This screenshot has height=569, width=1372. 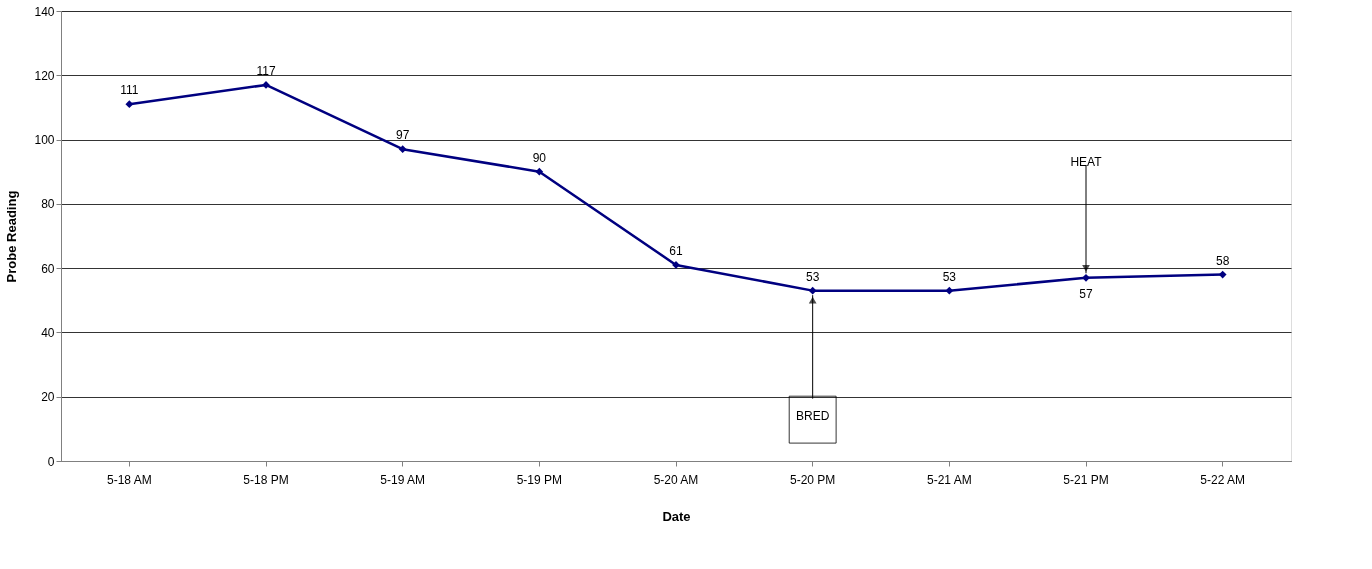 What do you see at coordinates (44, 75) in the screenshot?
I see `y-tick-label: 120` at bounding box center [44, 75].